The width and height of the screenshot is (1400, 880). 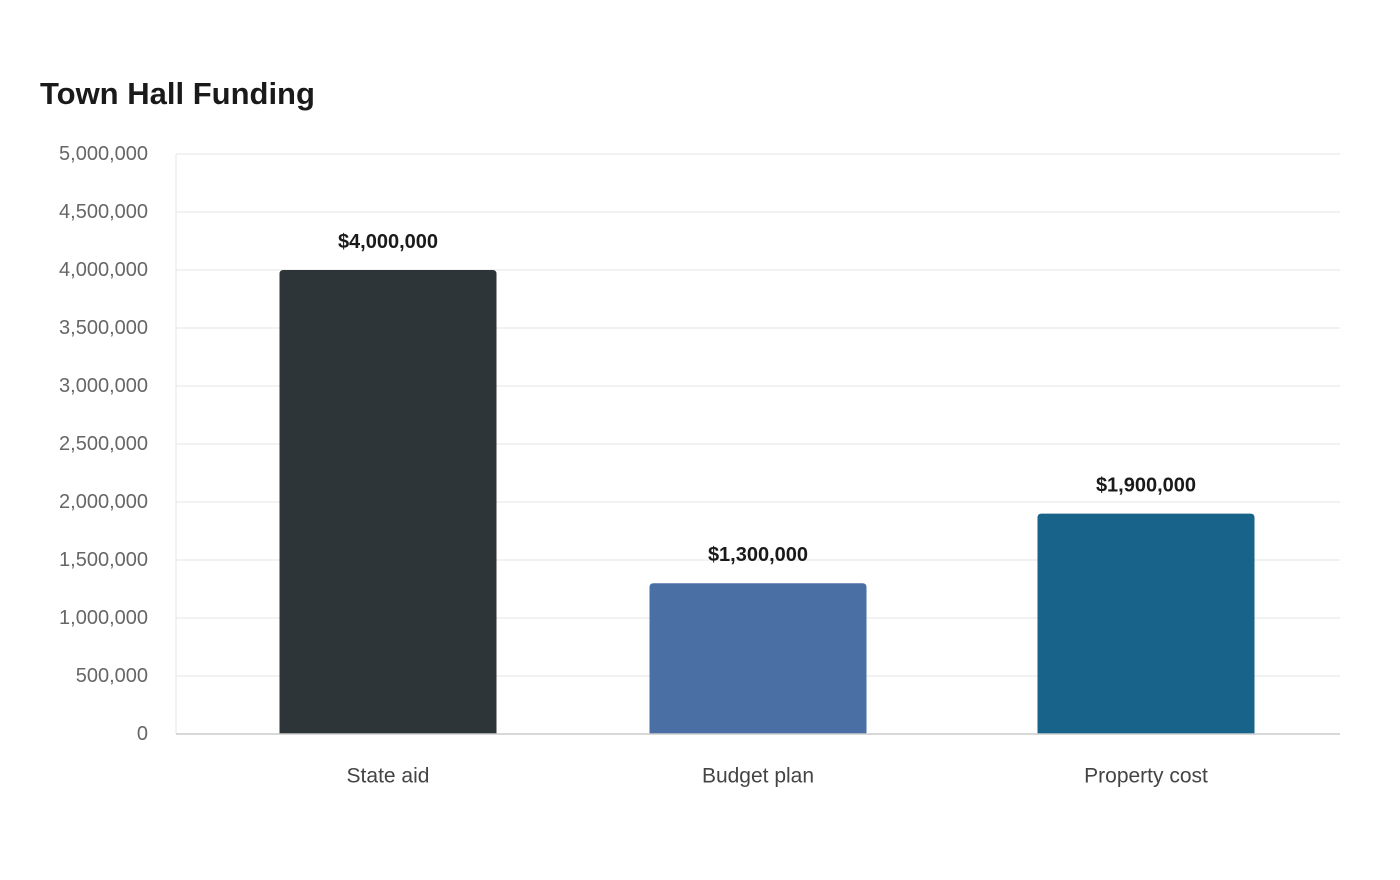 What do you see at coordinates (103, 328) in the screenshot?
I see `y-tick-label: 3,500,000` at bounding box center [103, 328].